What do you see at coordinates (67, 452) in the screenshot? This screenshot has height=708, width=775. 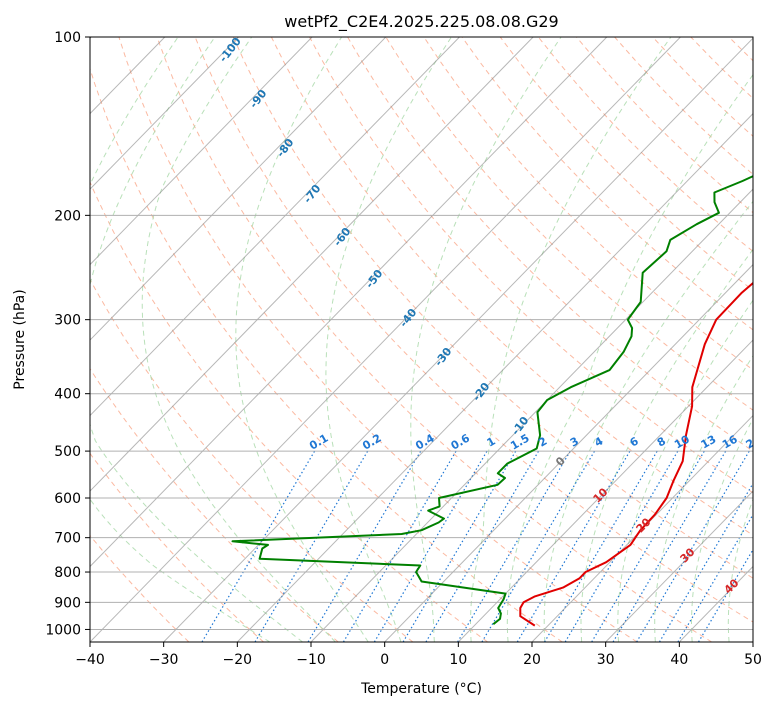 I see `y-tick-label: 500` at bounding box center [67, 452].